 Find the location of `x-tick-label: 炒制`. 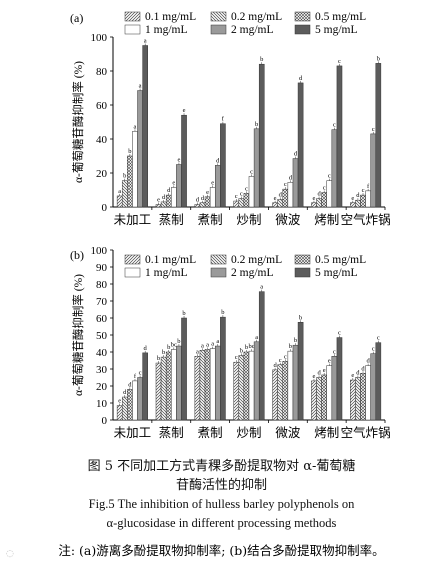

x-tick-label: 炒制 is located at coordinates (248, 219).